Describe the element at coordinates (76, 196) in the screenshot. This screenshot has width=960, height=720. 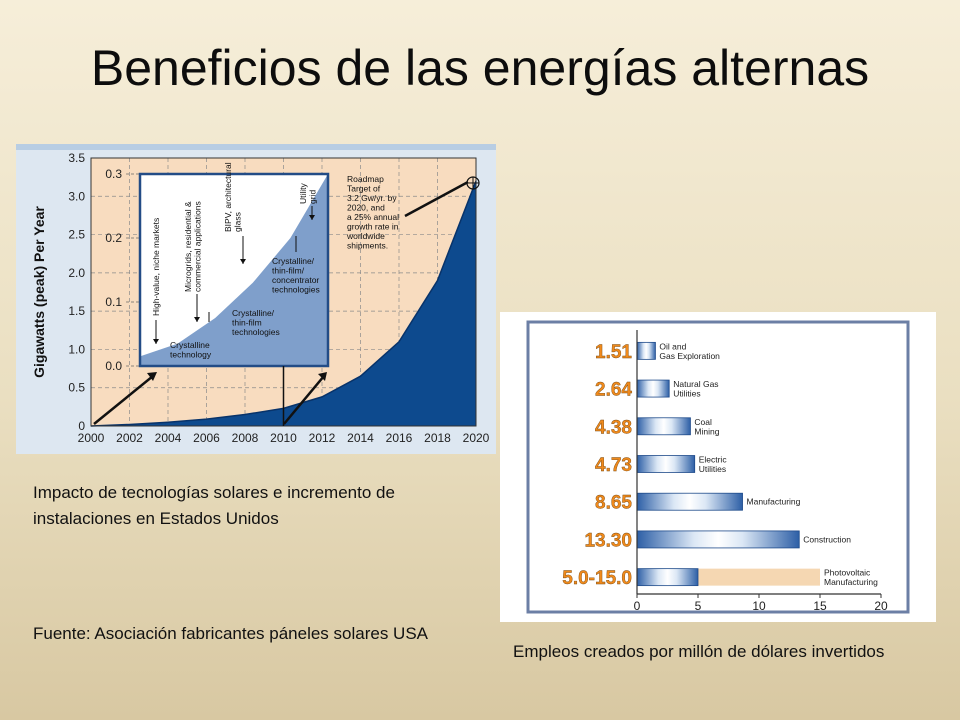
I see `y-tick-label: 3.0` at that location.